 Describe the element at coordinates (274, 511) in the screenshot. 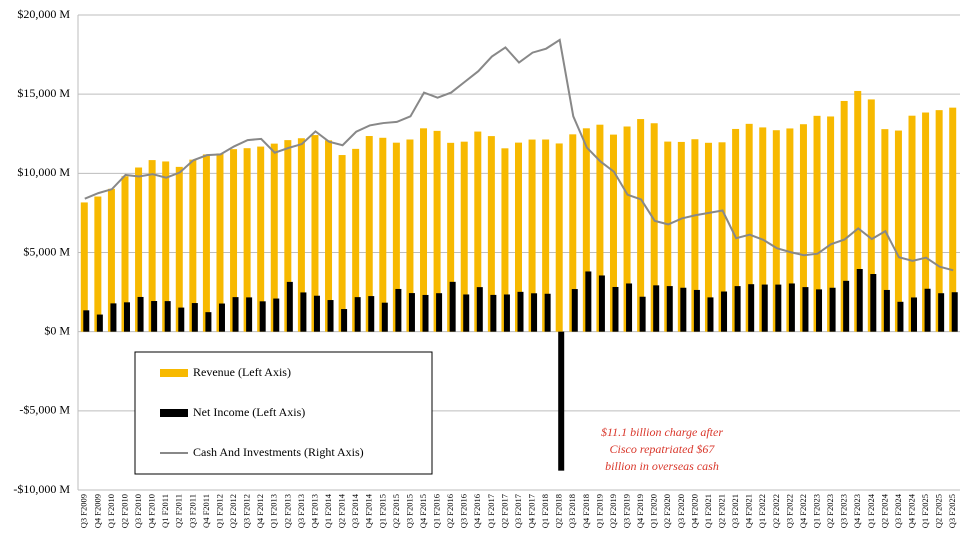

I see `x-tick-label: Q1 F2013` at that location.